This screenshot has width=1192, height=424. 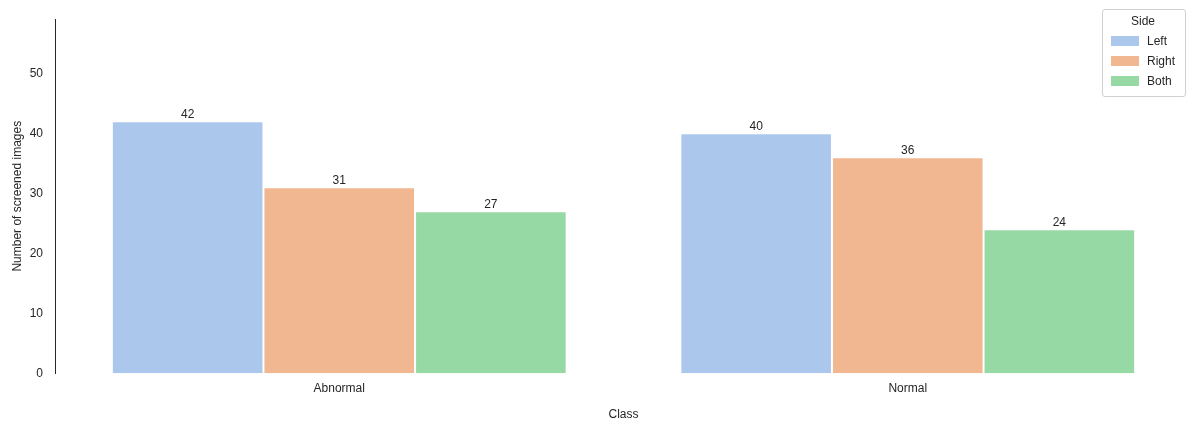 What do you see at coordinates (40, 372) in the screenshot?
I see `y-tick-label: 0` at bounding box center [40, 372].